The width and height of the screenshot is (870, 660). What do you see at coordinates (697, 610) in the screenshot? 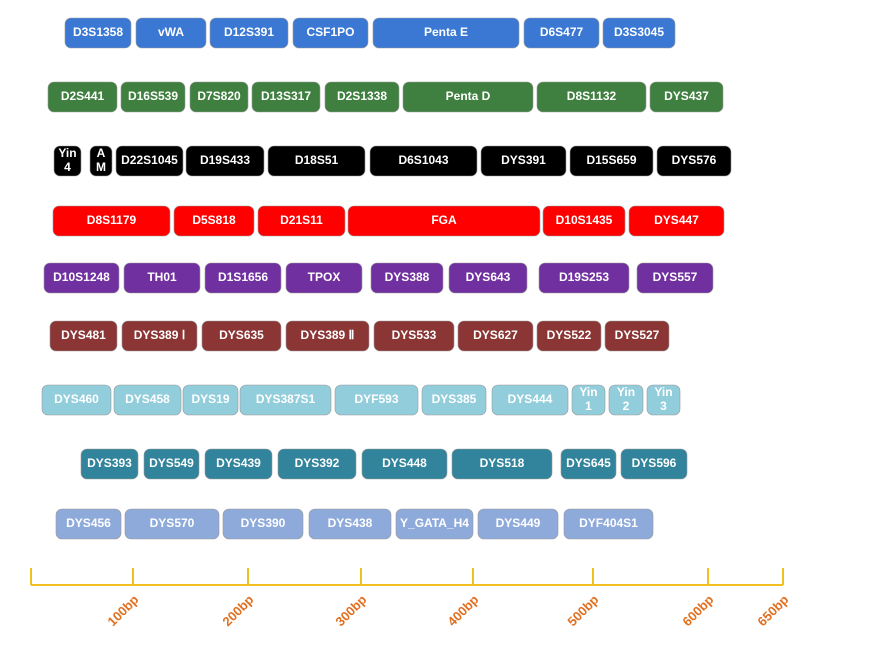
I see `axis-tick-label: 600bp` at bounding box center [697, 610].